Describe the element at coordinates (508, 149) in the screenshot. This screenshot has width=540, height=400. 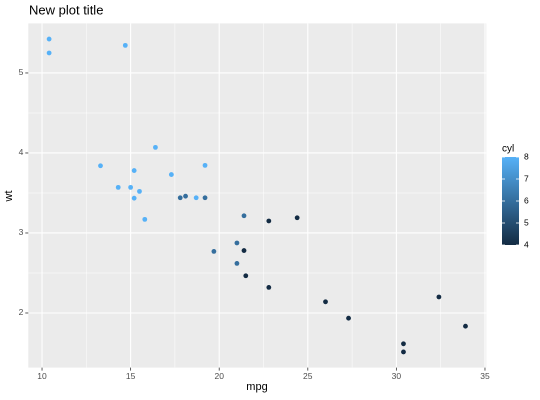
I see `legend-title: cyl` at that location.